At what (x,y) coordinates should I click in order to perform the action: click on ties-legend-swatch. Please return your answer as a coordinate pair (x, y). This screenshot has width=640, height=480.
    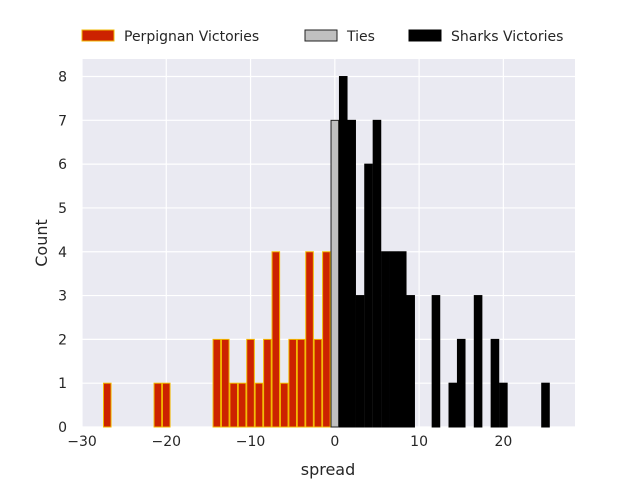
    Looking at the image, I should click on (321, 35).